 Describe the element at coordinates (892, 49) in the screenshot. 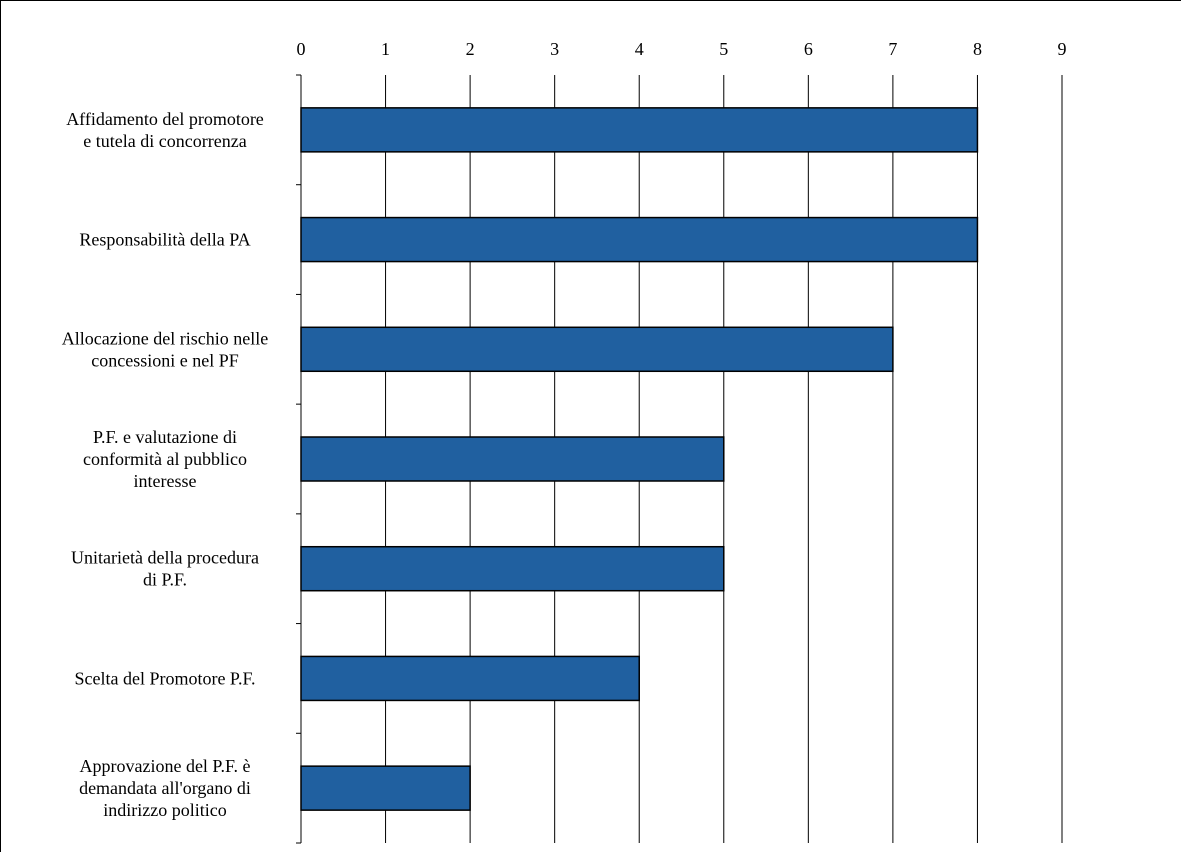

I see `x-tick-label-7: 7` at that location.